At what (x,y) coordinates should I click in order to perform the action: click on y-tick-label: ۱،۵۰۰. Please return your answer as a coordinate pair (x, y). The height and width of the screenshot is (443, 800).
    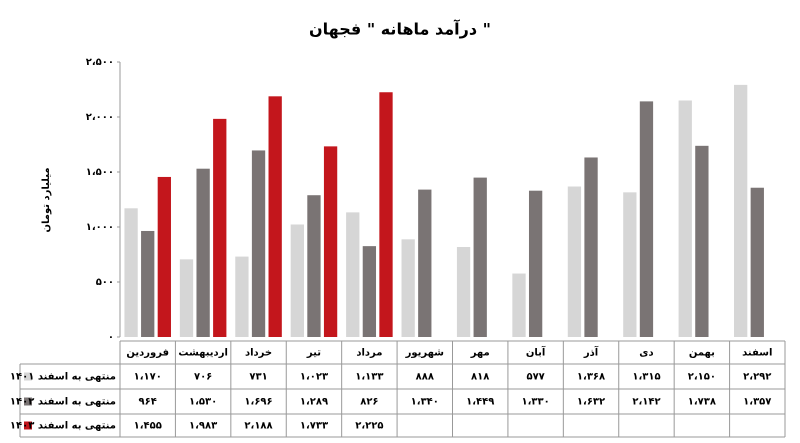
    Looking at the image, I should click on (100, 172).